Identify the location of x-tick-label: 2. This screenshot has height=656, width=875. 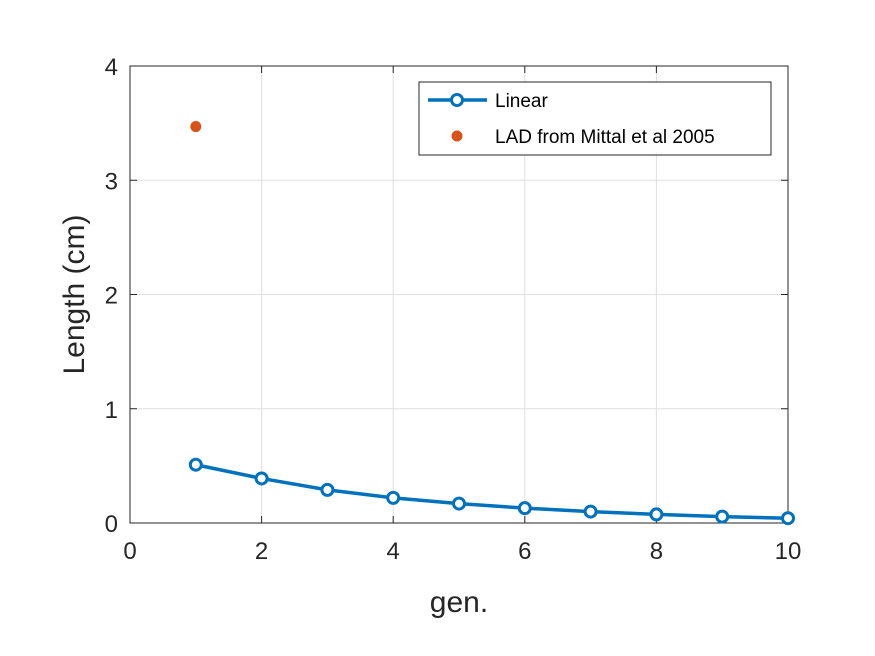
(261, 551).